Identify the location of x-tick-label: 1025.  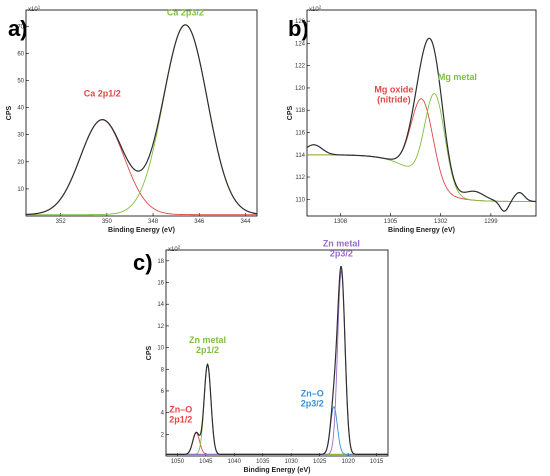
(320, 462).